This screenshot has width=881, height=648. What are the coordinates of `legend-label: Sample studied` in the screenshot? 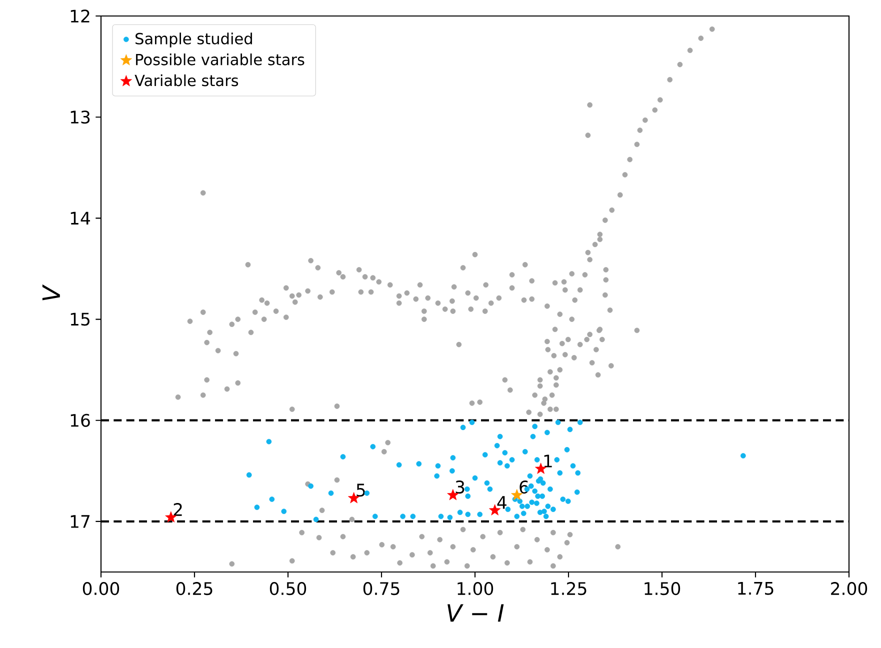 It's located at (194, 40).